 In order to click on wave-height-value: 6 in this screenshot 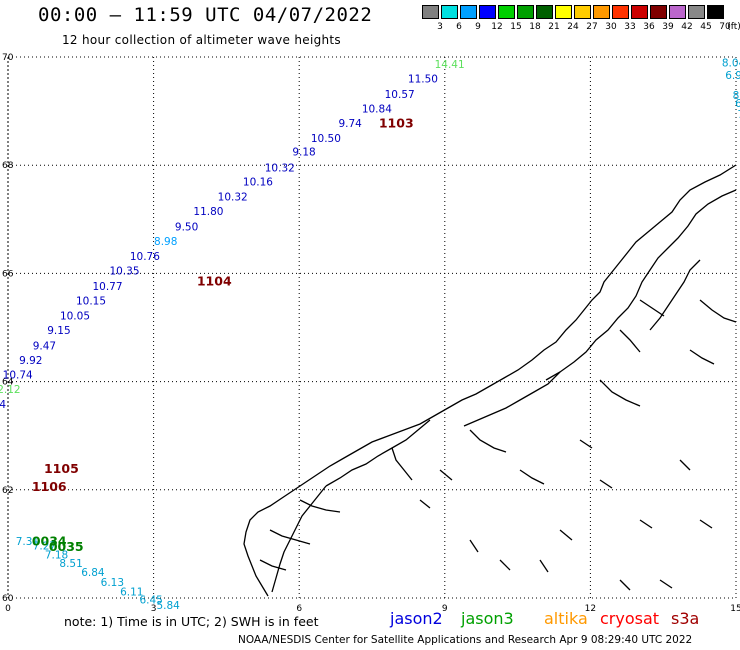, I will do `click(737, 104)`.